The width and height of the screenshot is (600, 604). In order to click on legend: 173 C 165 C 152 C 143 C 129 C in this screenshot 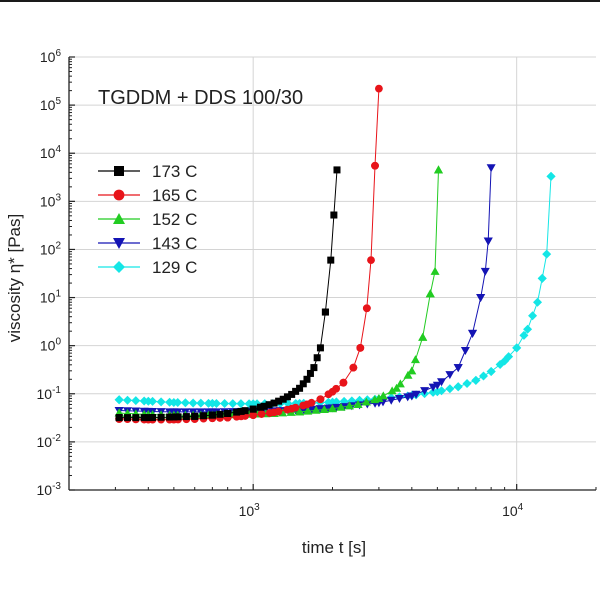, I will do `click(147, 219)`.